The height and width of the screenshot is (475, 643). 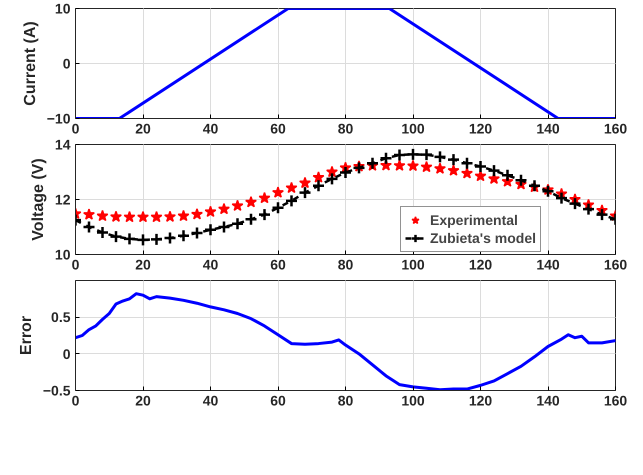 What do you see at coordinates (61, 317) in the screenshot?
I see `y-tick-label: 0.5` at bounding box center [61, 317].